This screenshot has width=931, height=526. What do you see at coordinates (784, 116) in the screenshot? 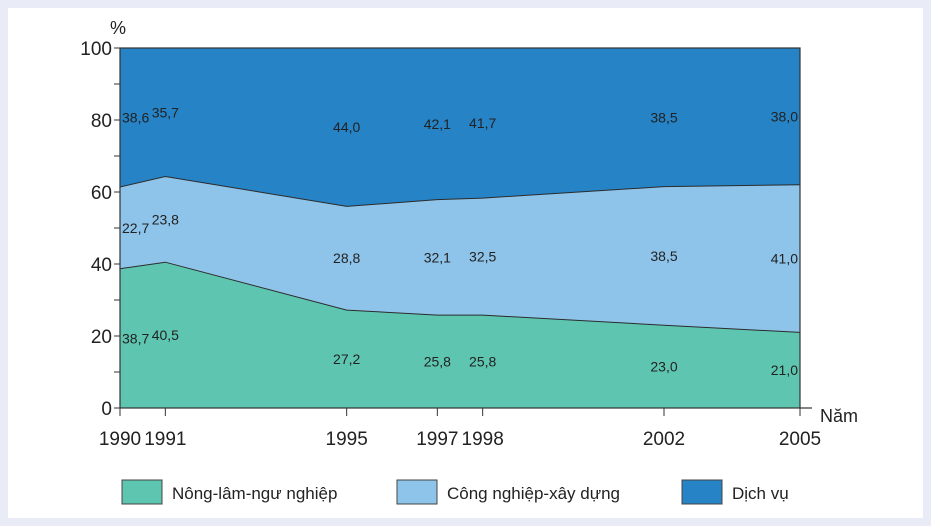
I see `data-label: 38,0` at bounding box center [784, 116].